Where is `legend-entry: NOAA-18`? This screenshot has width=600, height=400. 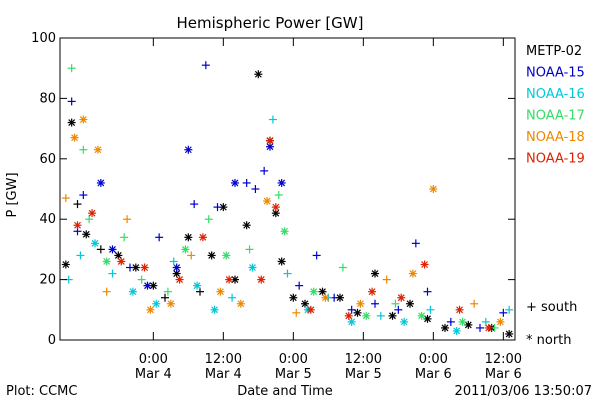 legend-entry: NOAA-18 is located at coordinates (555, 137).